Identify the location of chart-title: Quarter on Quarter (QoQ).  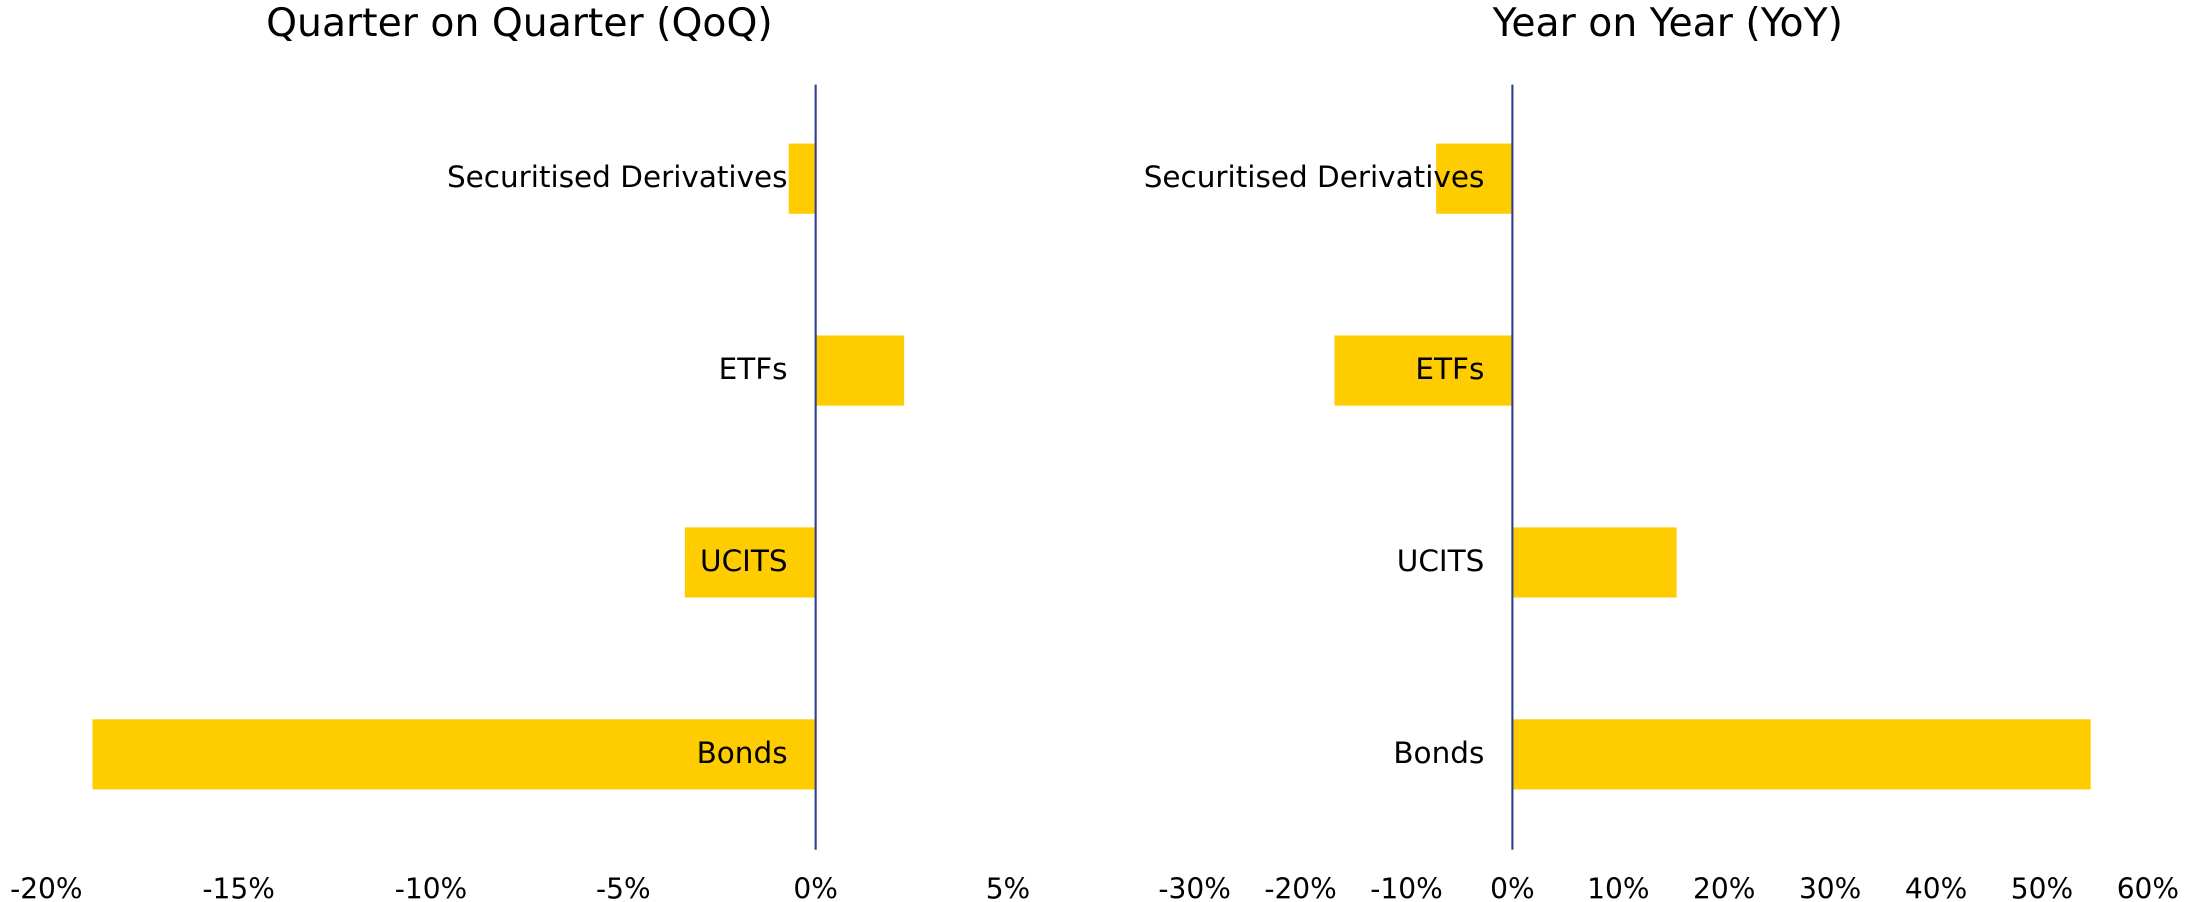
(519, 23).